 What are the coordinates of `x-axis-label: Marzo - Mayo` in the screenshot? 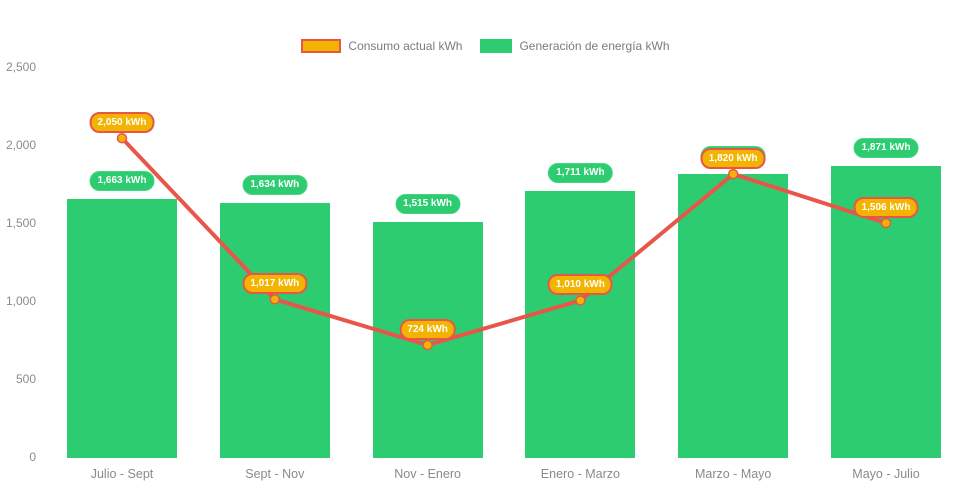 It's located at (733, 474).